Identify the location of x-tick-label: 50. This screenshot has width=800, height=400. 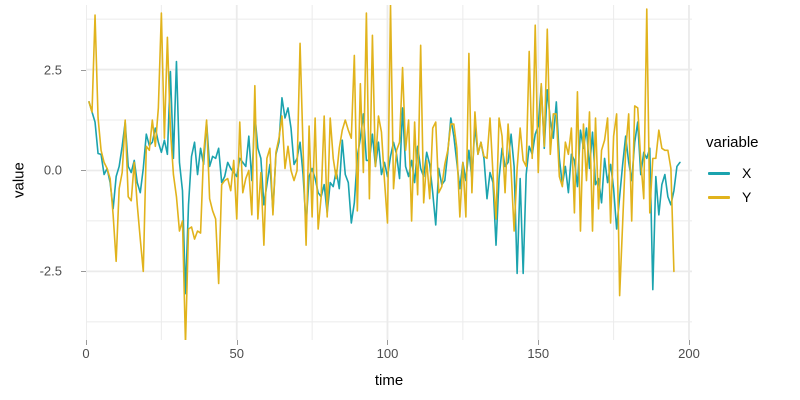
(236, 353).